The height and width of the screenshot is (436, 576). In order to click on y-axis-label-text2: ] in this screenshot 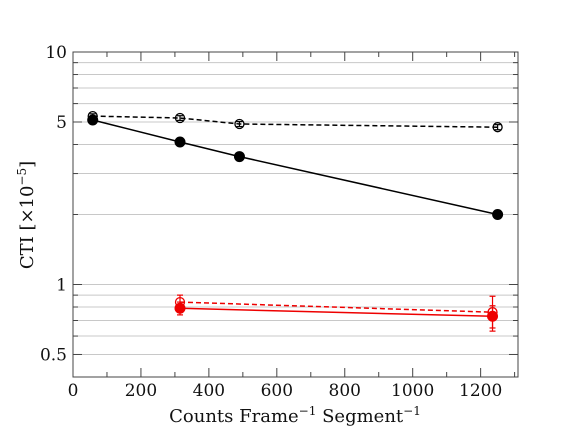, I will do `click(27, 164)`.